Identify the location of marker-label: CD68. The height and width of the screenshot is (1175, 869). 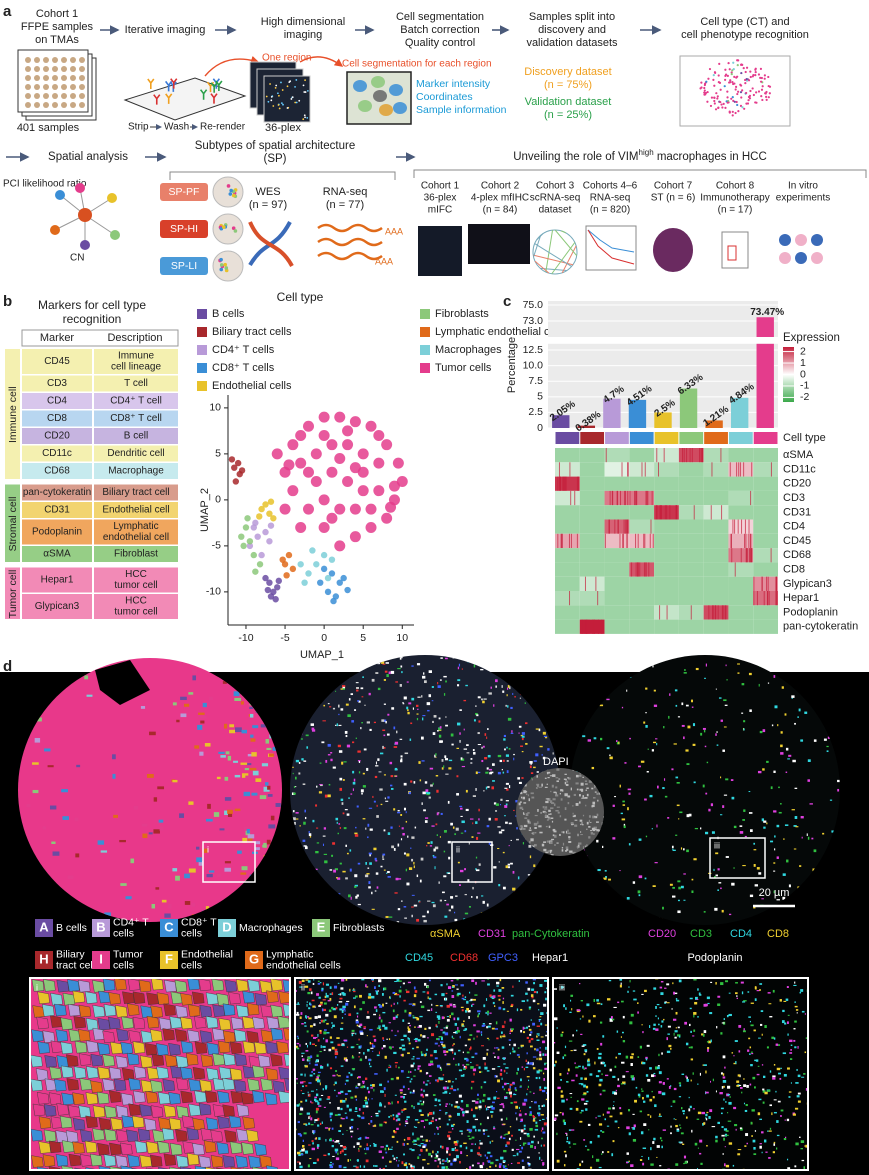
(464, 958).